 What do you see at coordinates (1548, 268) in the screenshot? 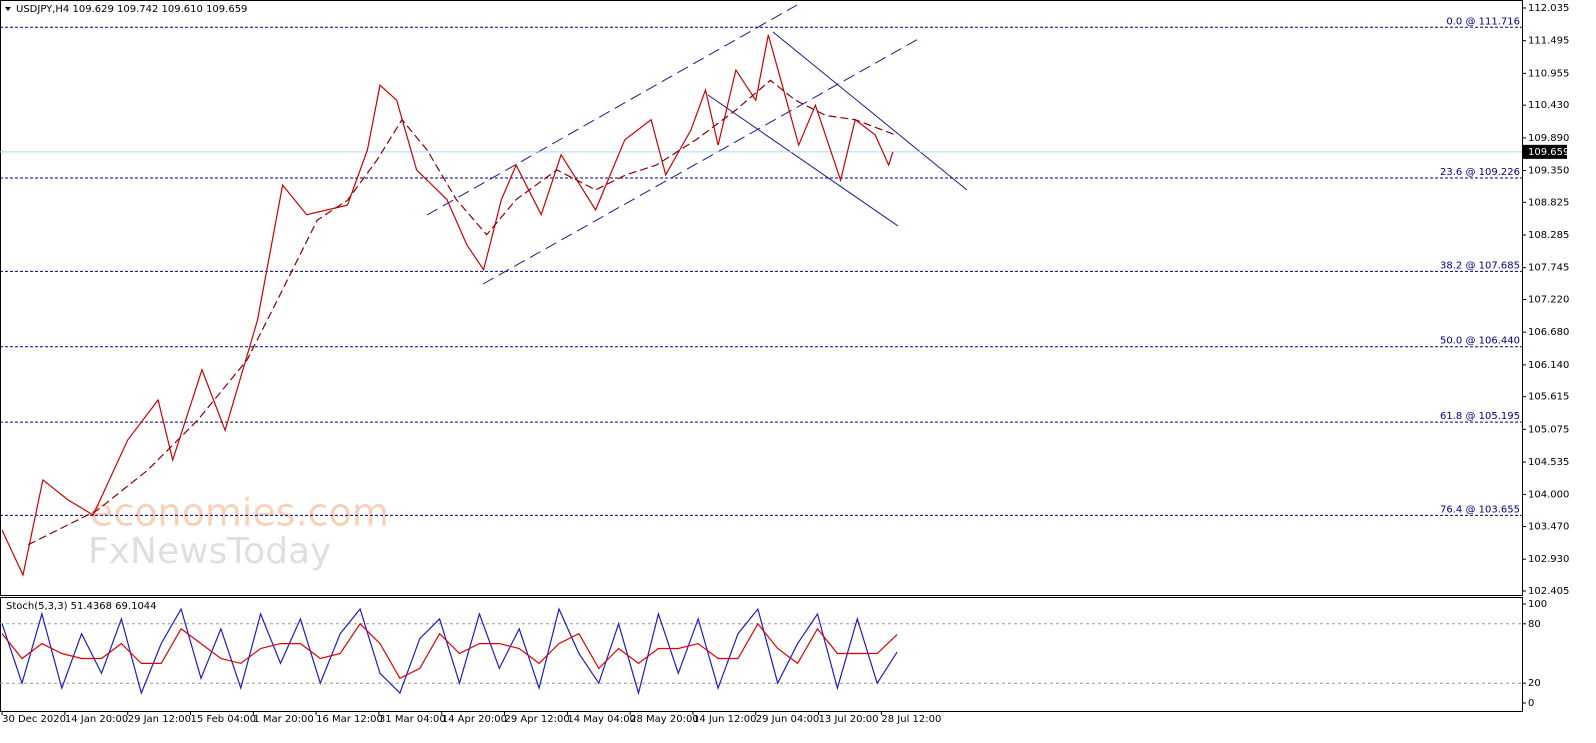
I see `y-tick-label: 107.745` at bounding box center [1548, 268].